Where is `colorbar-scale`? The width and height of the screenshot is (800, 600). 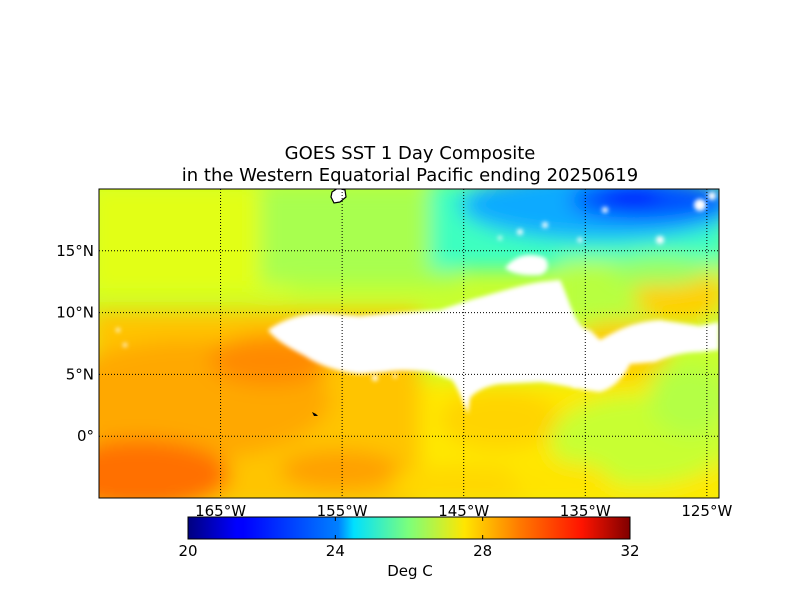 colorbar-scale is located at coordinates (409, 528).